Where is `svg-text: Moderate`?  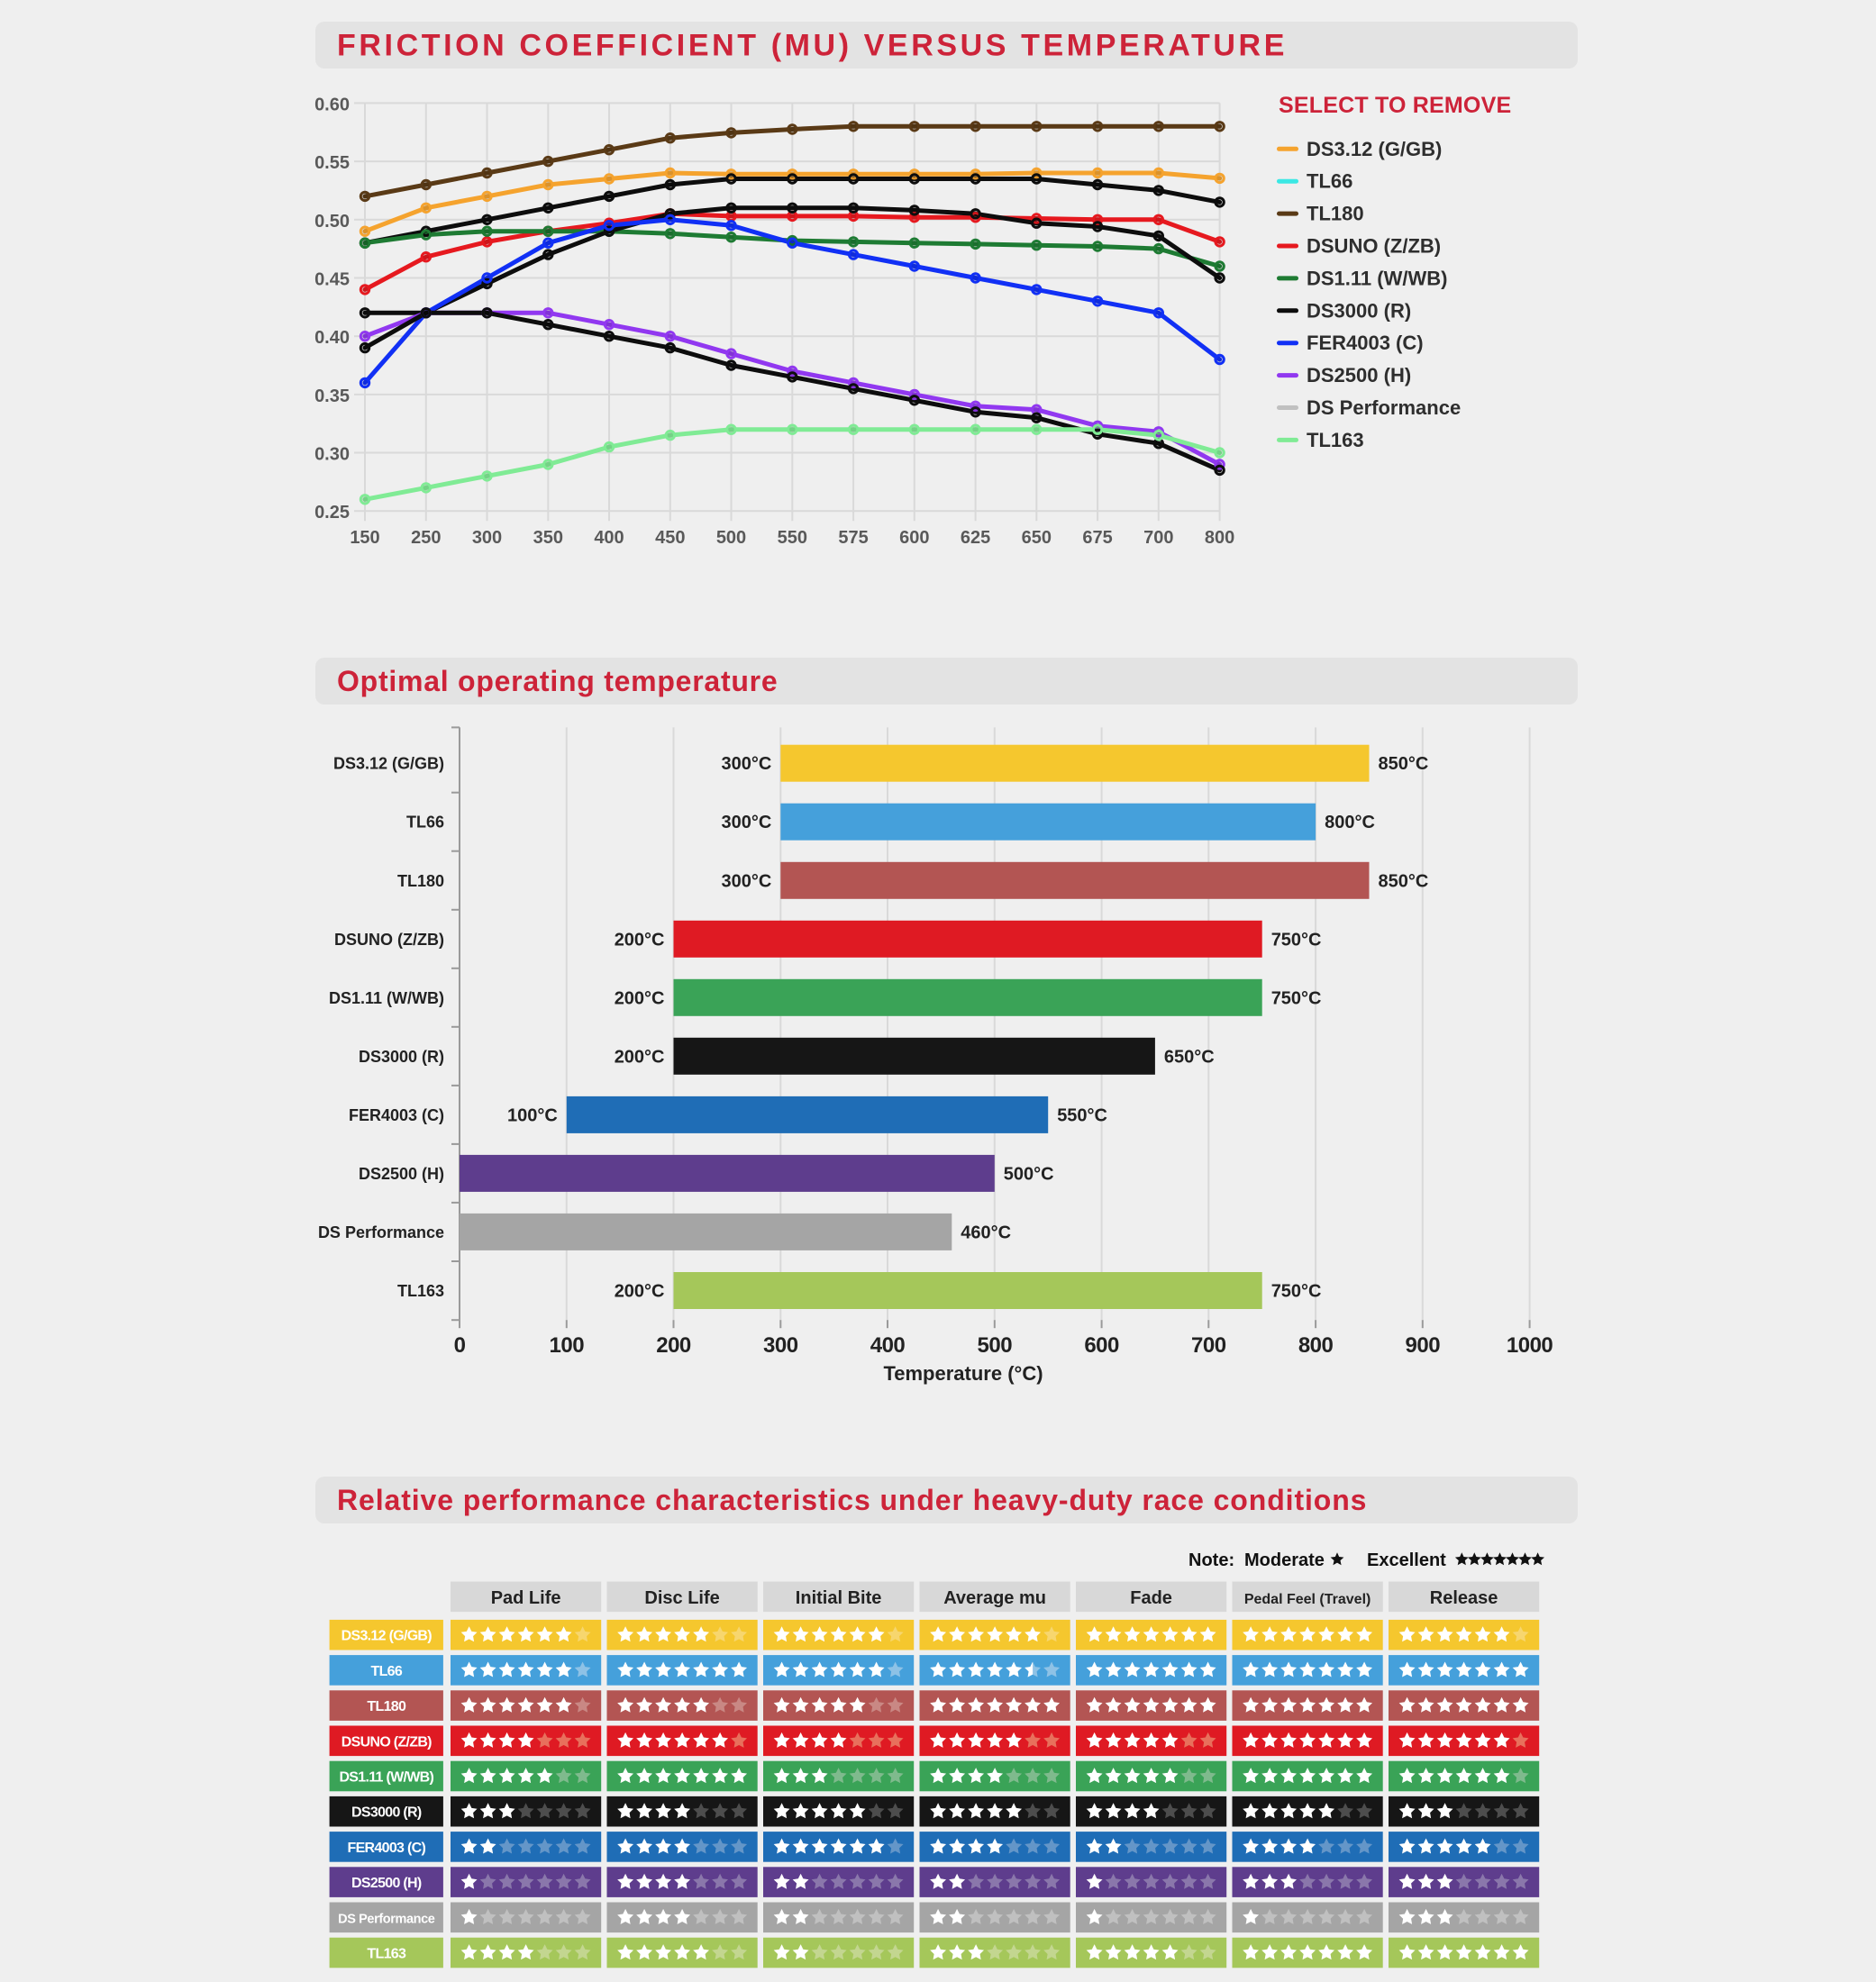
svg-text: Moderate is located at coordinates (1284, 1560).